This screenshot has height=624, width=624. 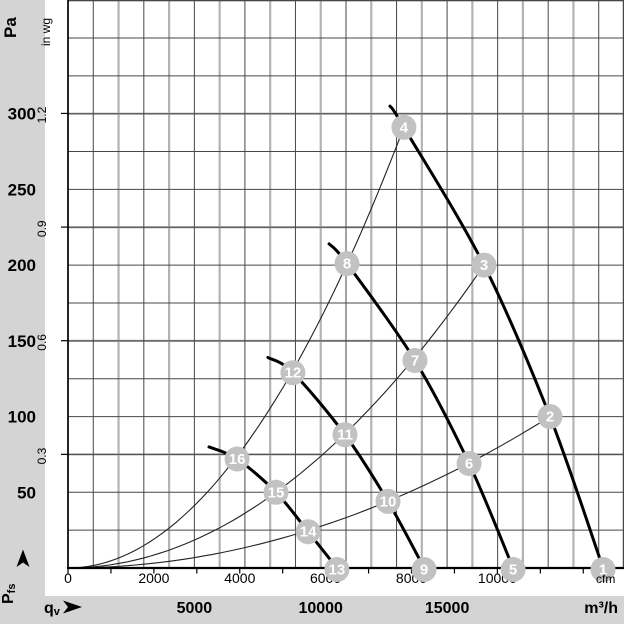 I want to click on inwg-tick-label: 1.2, so click(x=42, y=114).